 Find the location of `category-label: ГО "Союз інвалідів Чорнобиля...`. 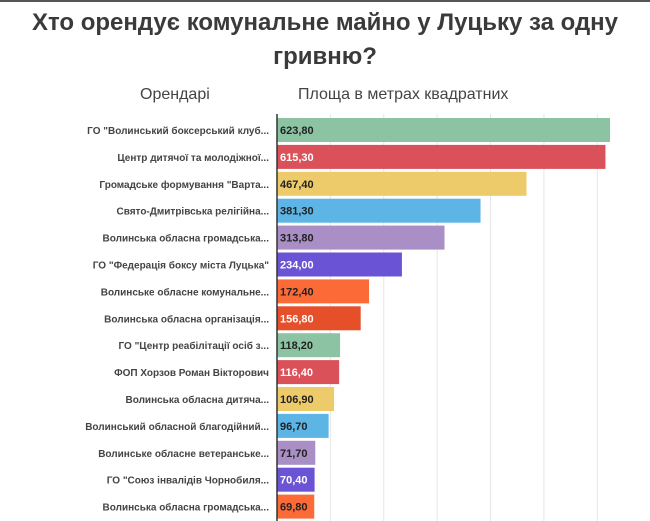

category-label: ГО "Союз інвалідів Чорнобиля... is located at coordinates (188, 481).